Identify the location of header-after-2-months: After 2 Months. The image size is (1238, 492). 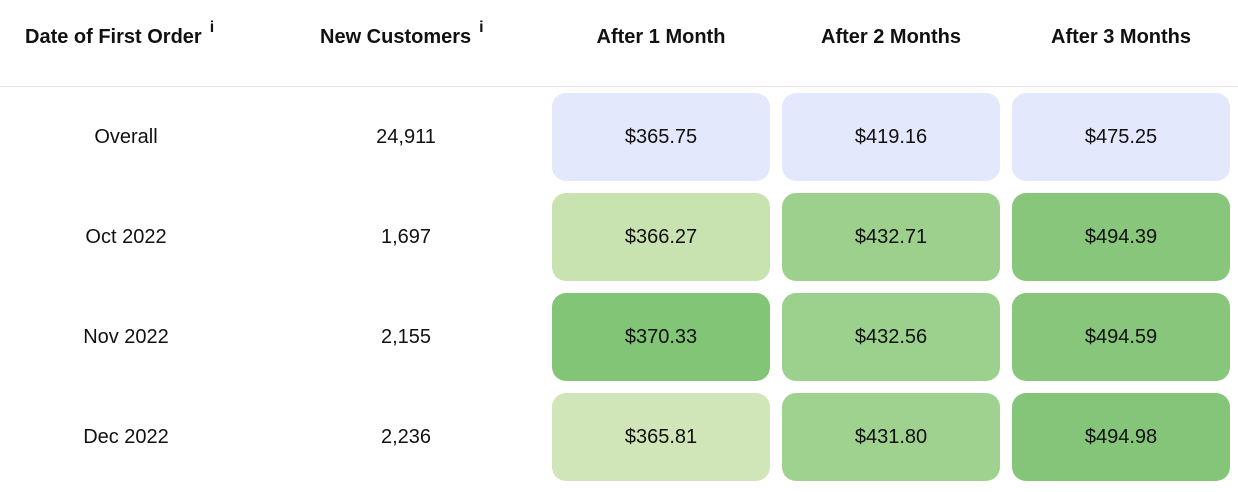
(891, 37).